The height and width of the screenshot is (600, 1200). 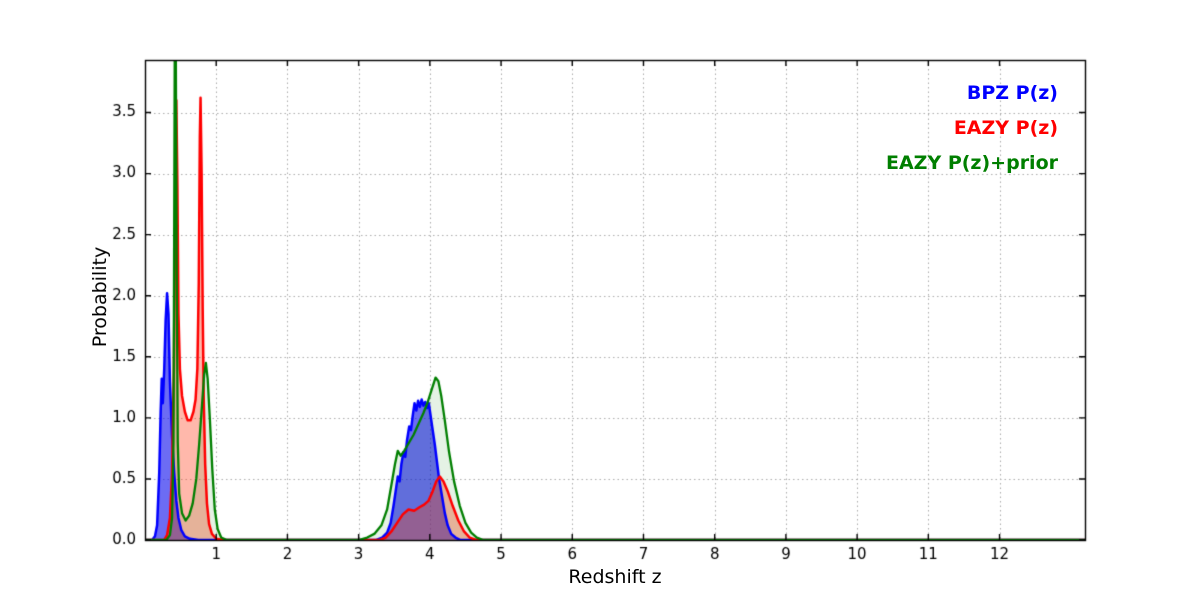 What do you see at coordinates (100, 297) in the screenshot?
I see `y-axis-label: Probability` at bounding box center [100, 297].